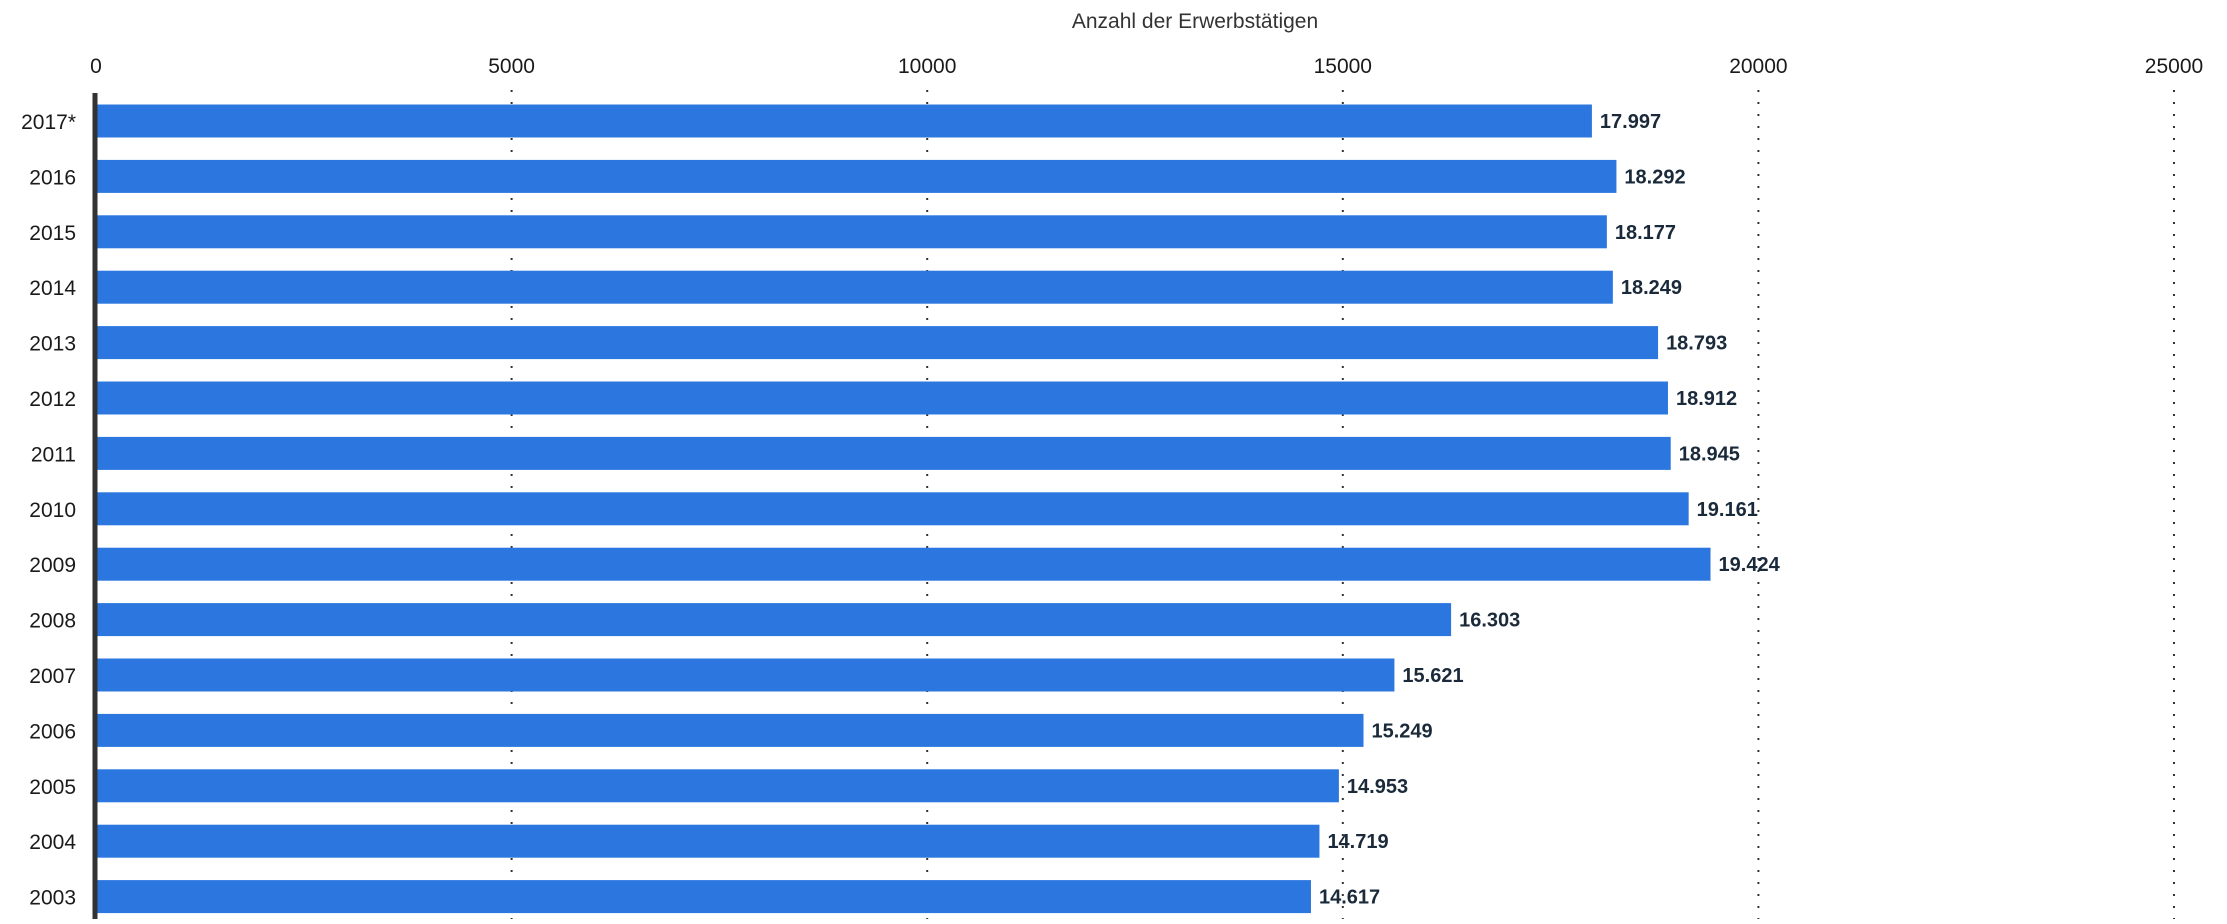 The height and width of the screenshot is (924, 2227). What do you see at coordinates (52, 842) in the screenshot?
I see `category-label: 2004` at bounding box center [52, 842].